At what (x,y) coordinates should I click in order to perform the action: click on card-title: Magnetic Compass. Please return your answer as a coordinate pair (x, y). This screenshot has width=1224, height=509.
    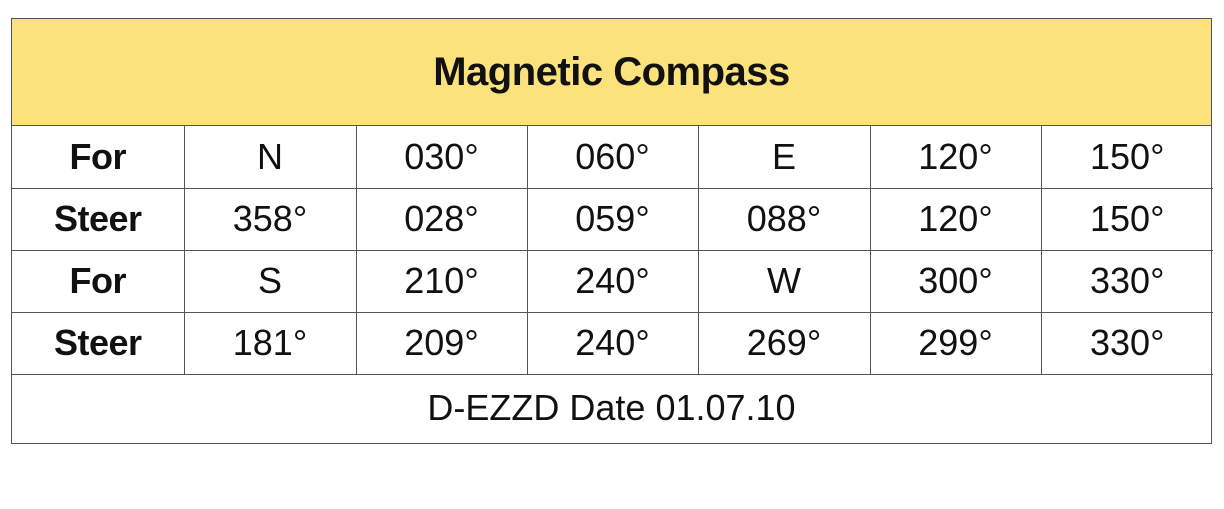
    Looking at the image, I should click on (611, 71).